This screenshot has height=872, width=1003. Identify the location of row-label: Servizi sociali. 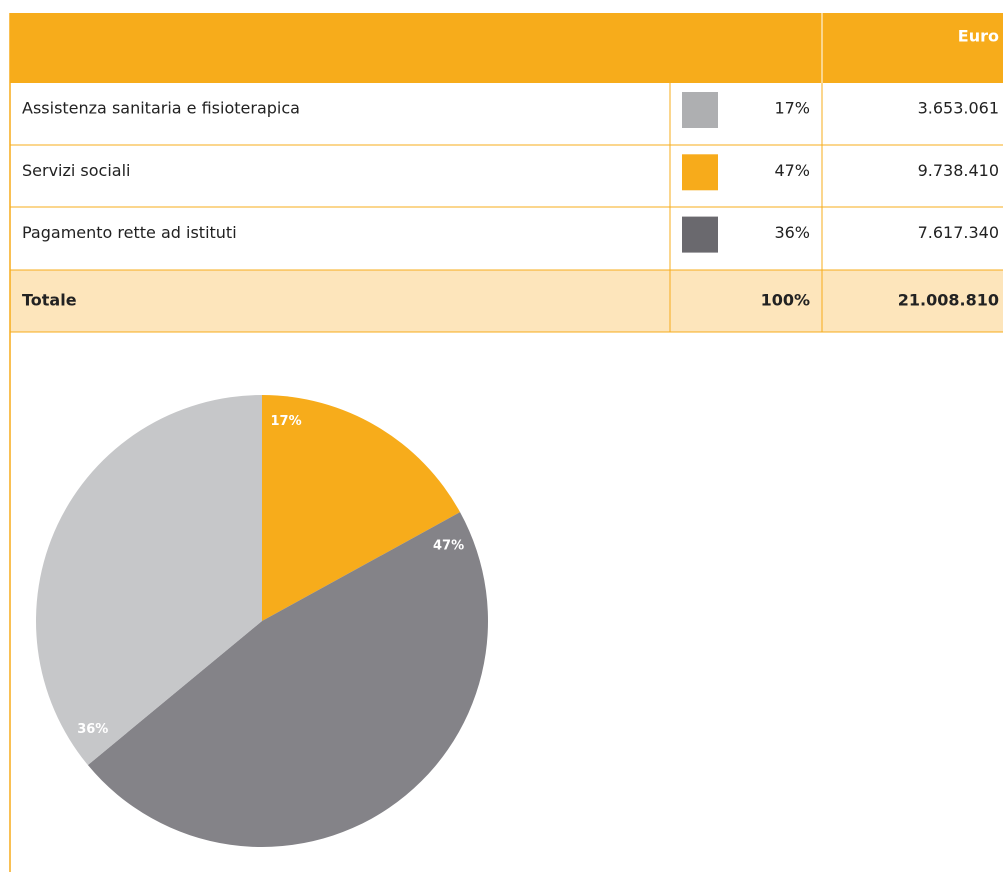
(76, 170).